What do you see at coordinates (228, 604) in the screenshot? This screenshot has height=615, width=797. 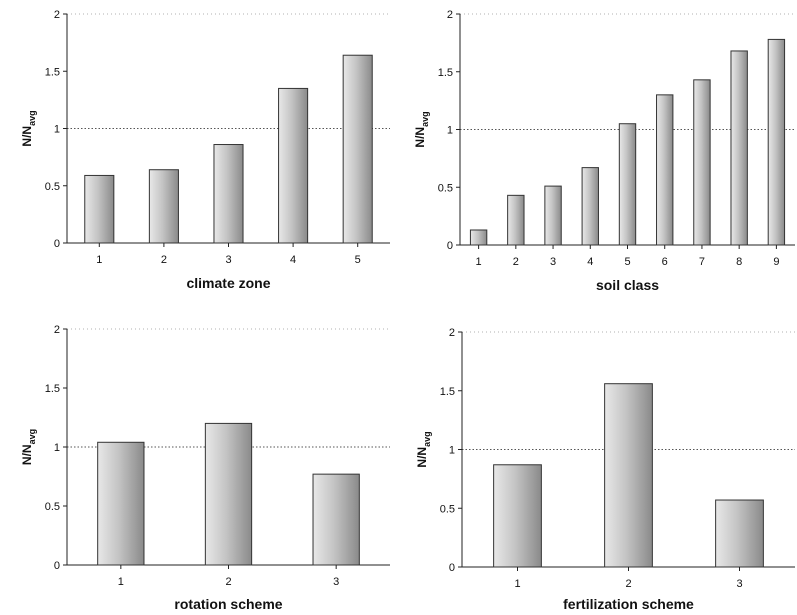 I see `x-axis-label: rotation scheme` at bounding box center [228, 604].